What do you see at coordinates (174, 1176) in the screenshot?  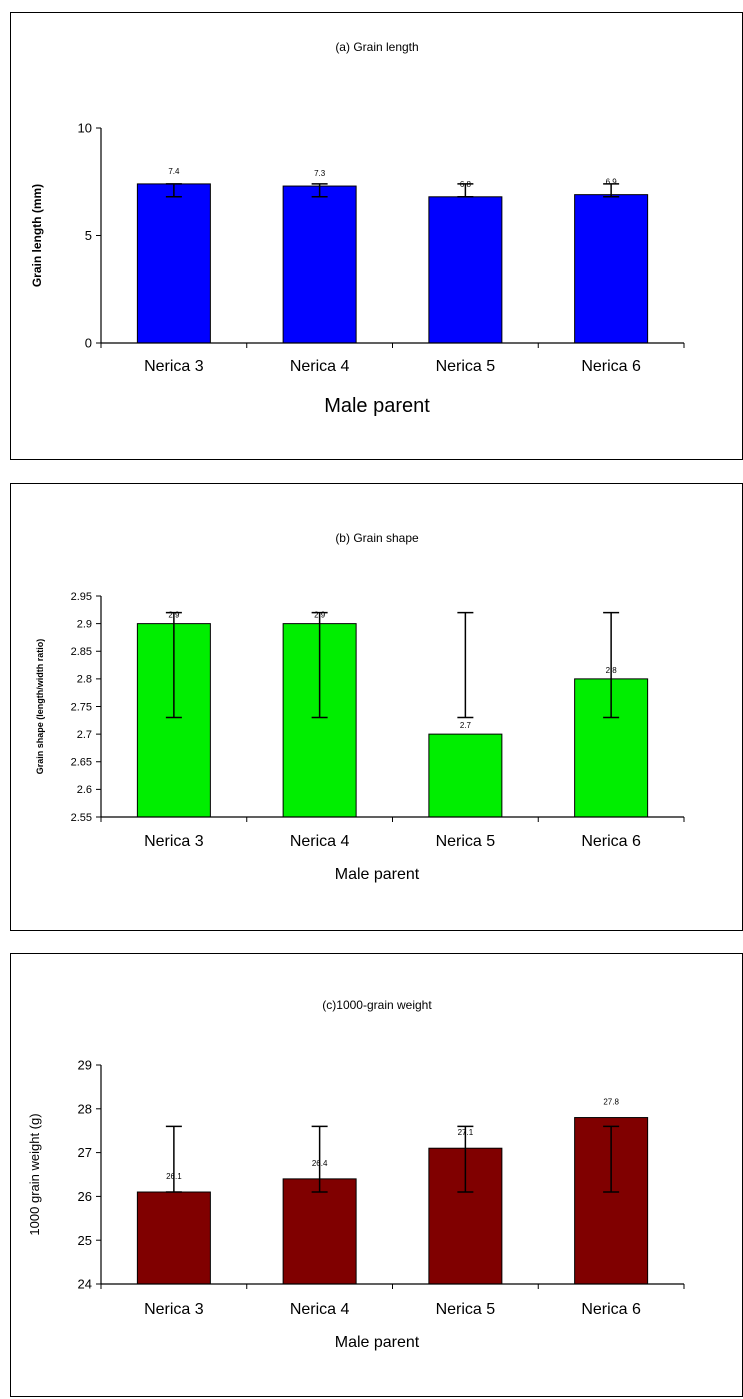 I see `data-label: 26.1` at bounding box center [174, 1176].